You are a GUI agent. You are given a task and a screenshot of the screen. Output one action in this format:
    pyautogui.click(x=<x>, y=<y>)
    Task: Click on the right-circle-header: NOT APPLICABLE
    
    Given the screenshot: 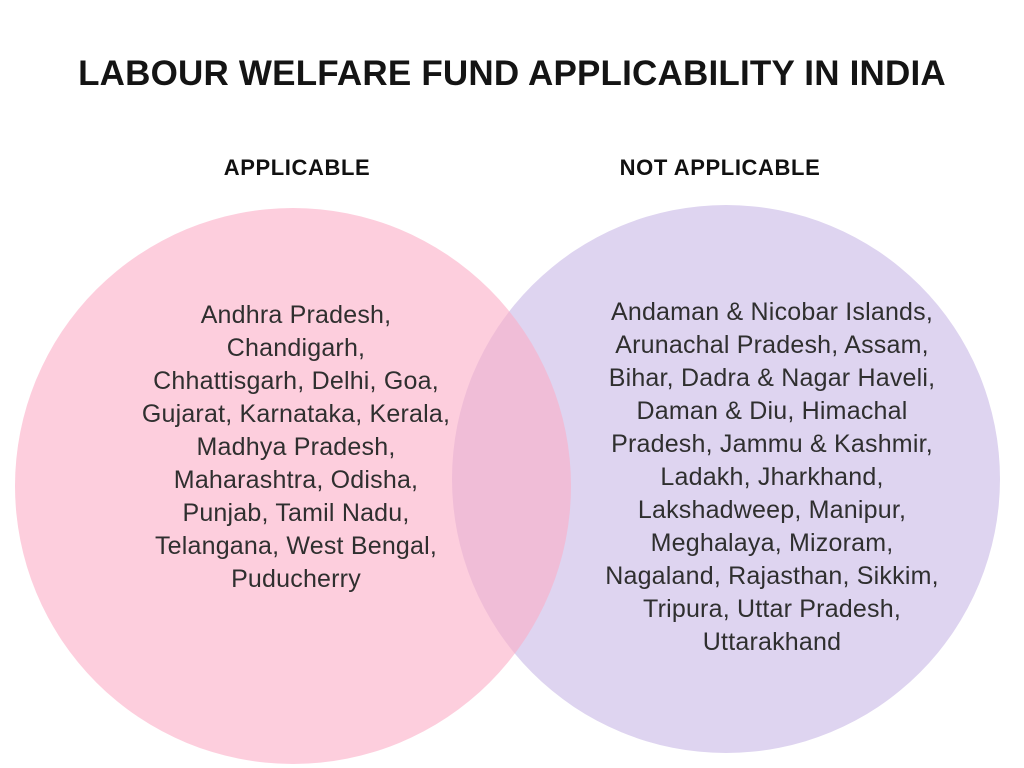 What is the action you would take?
    pyautogui.click(x=720, y=167)
    